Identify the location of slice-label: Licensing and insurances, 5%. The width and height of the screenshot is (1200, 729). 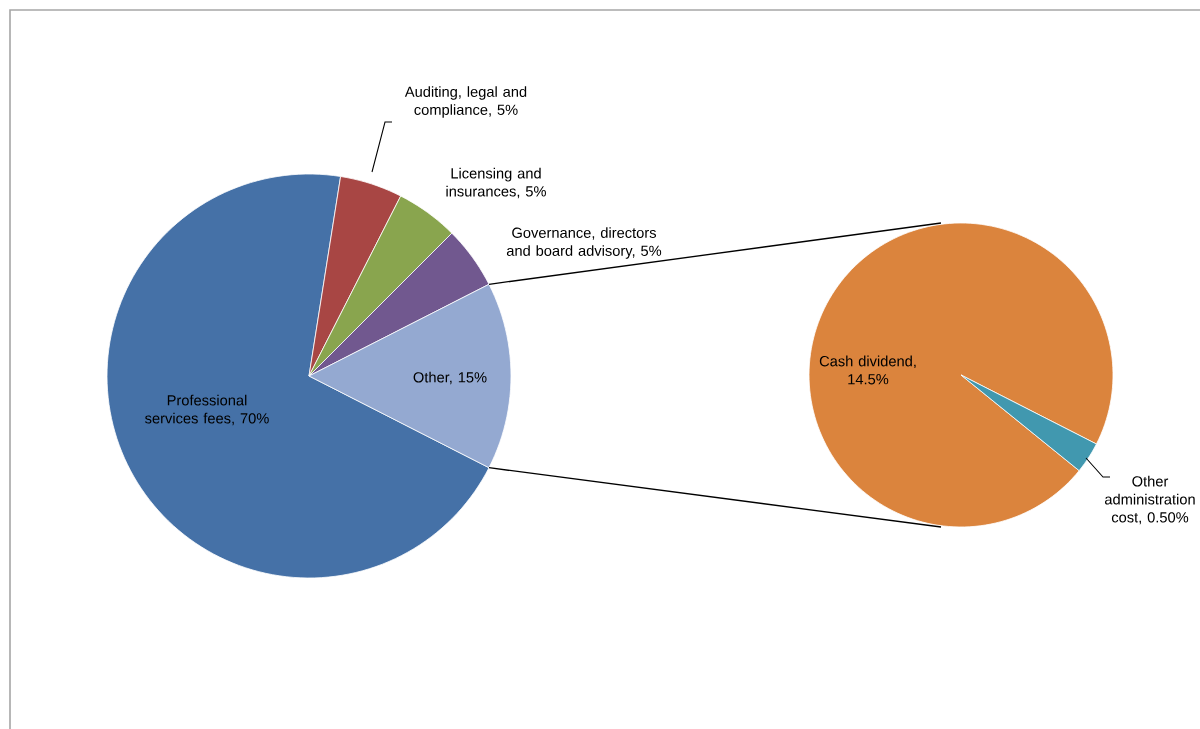
(496, 183).